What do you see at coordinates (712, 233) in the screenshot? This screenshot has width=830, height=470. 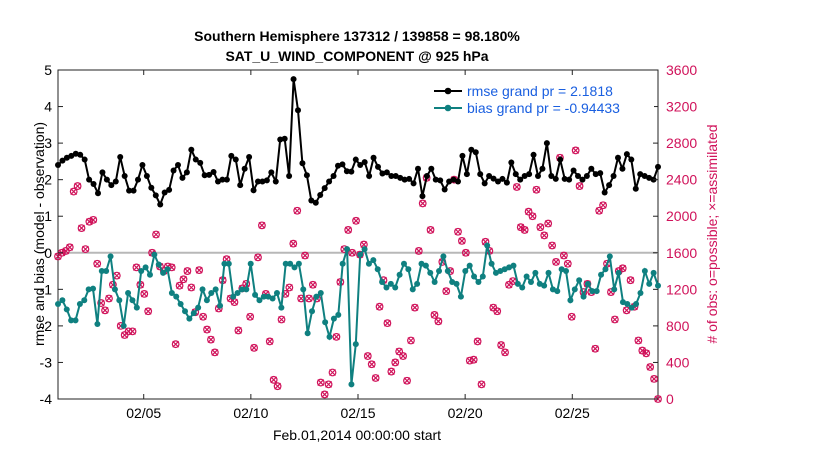 I see `y-axis-label-right: # of obs: o=possible; ×=assimilated` at bounding box center [712, 233].